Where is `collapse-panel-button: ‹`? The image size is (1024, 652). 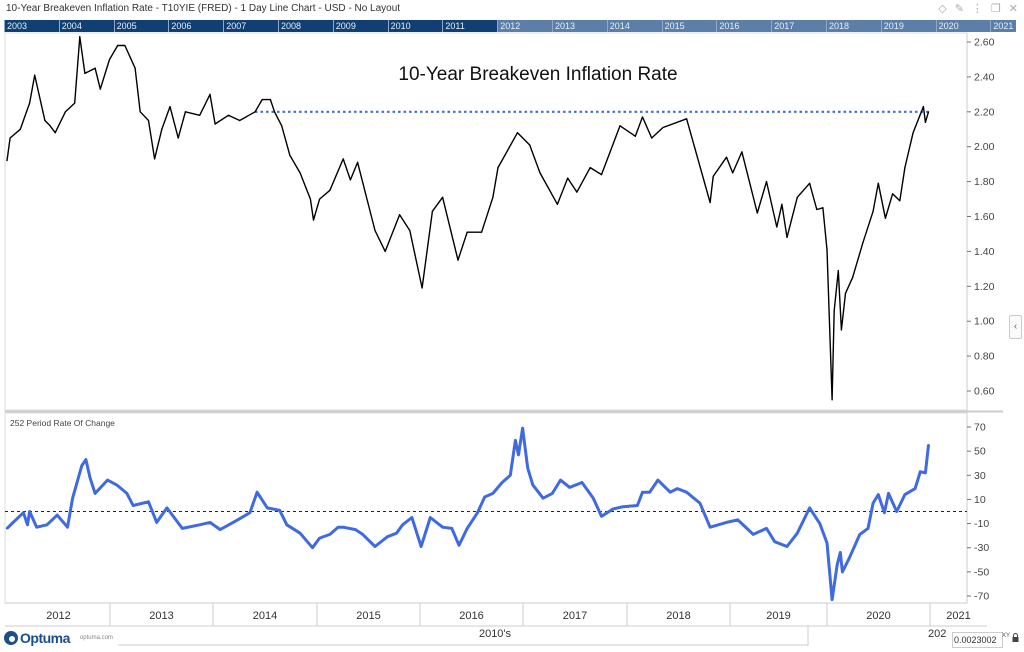 collapse-panel-button: ‹ is located at coordinates (1015, 327).